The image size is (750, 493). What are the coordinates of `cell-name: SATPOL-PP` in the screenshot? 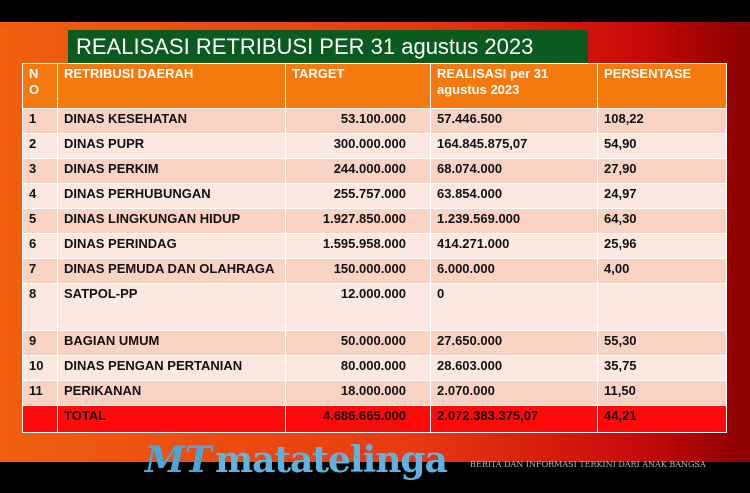 It's located at (171, 307).